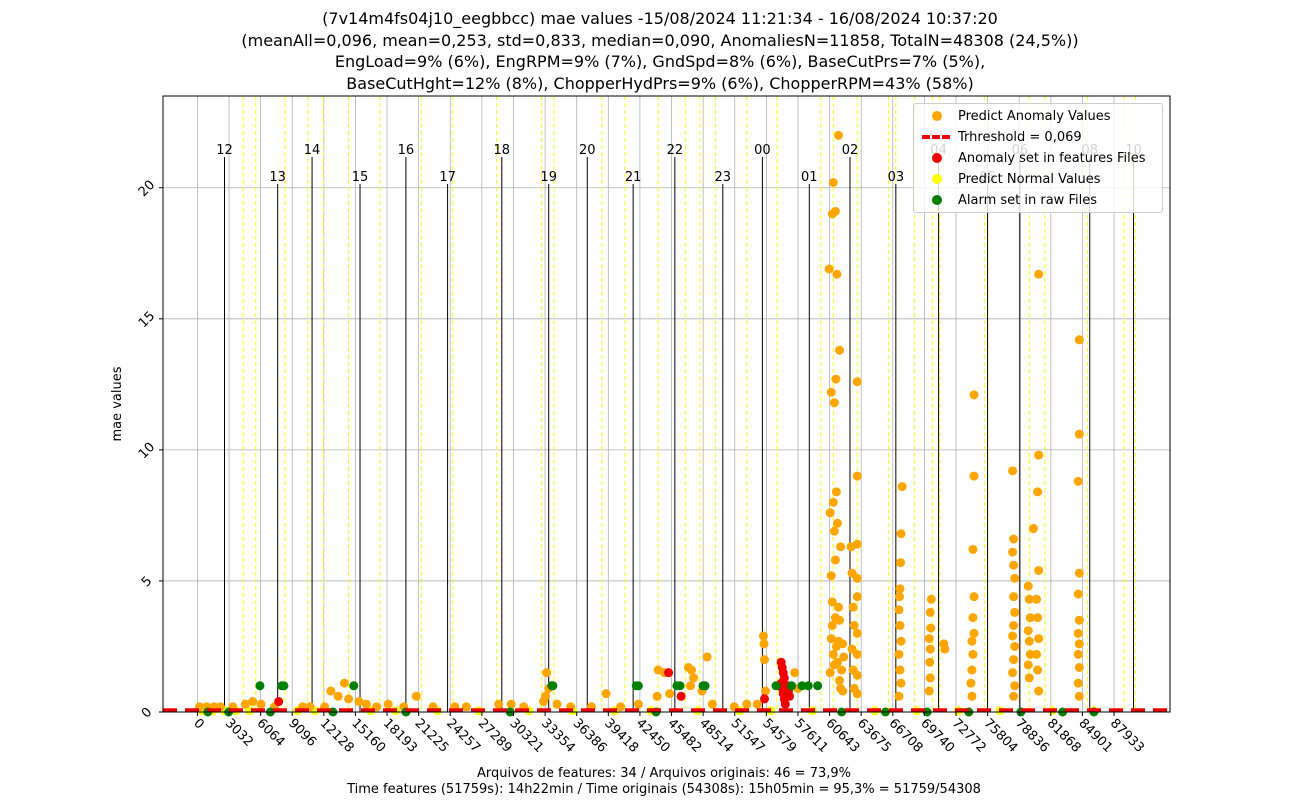  I want to click on x-tick-label: 87933, so click(1127, 736).